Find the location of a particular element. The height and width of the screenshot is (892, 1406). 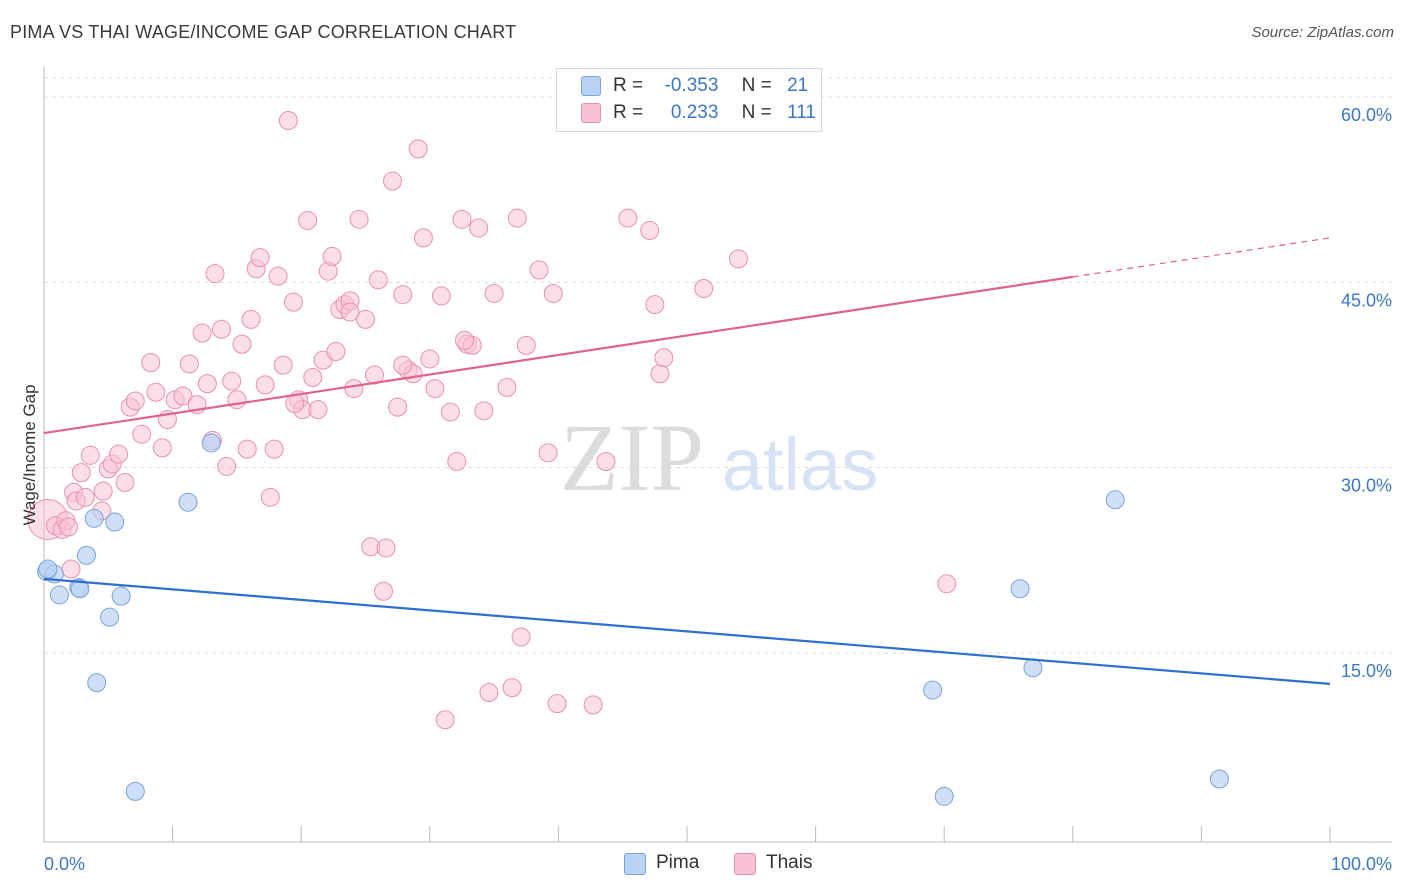

thais-n-label: N = is located at coordinates (756, 112).